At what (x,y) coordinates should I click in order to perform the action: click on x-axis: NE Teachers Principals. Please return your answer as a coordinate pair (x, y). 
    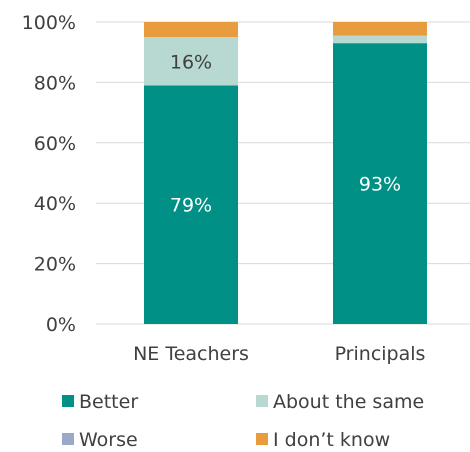
    Looking at the image, I should click on (279, 354).